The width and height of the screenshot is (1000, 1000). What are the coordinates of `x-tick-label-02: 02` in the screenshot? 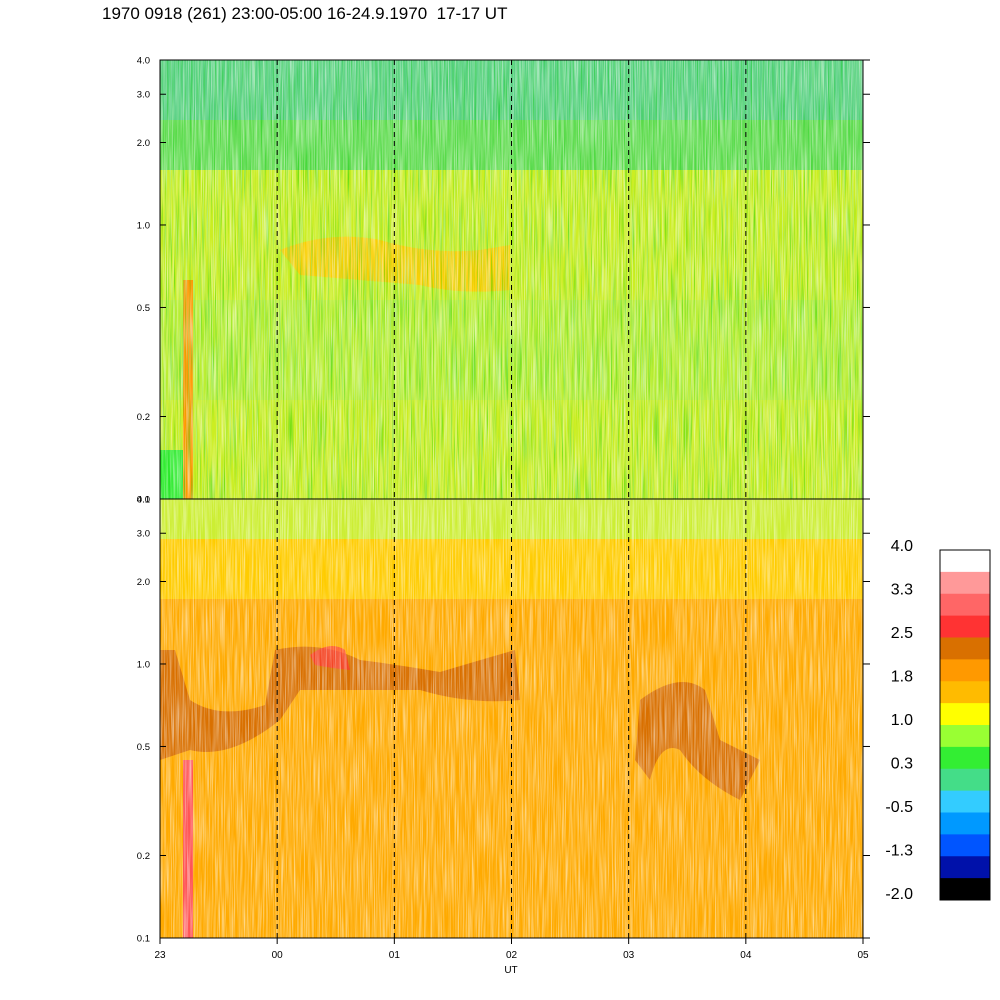 It's located at (512, 955).